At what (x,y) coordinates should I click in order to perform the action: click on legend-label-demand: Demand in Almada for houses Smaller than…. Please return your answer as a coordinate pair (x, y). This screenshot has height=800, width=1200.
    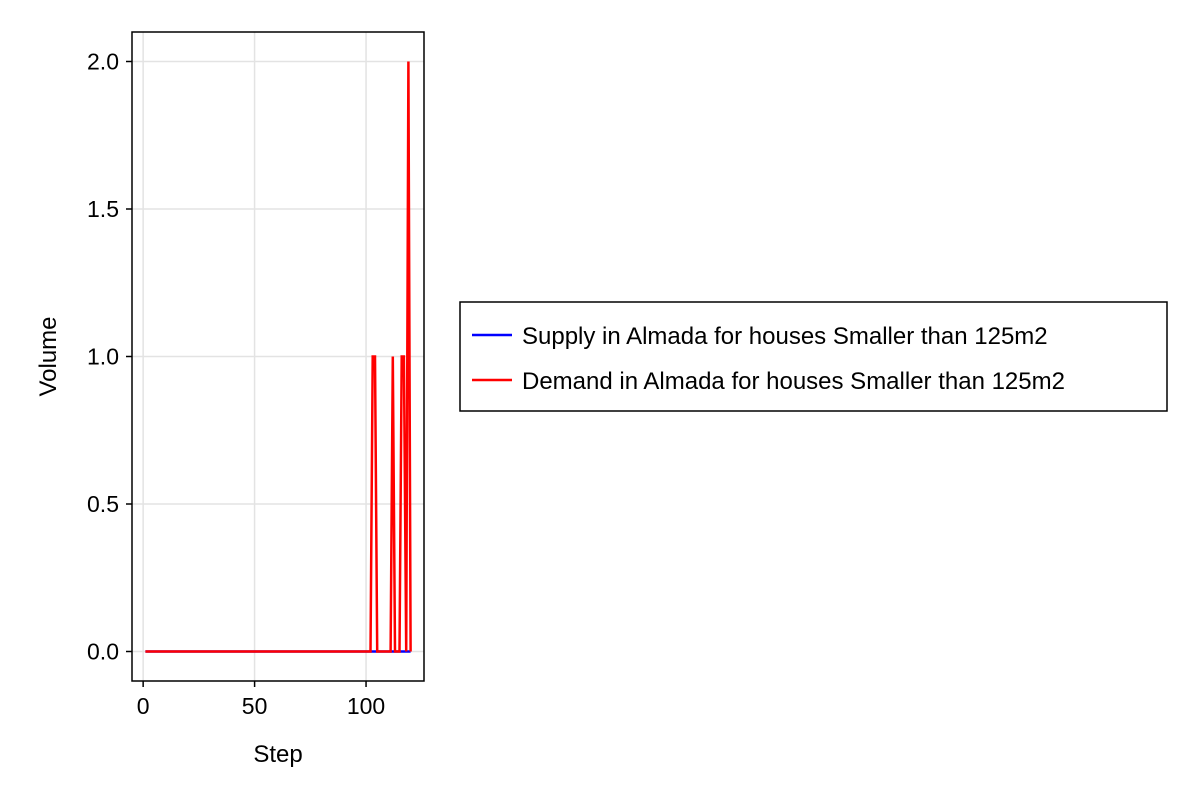
    Looking at the image, I should click on (793, 381).